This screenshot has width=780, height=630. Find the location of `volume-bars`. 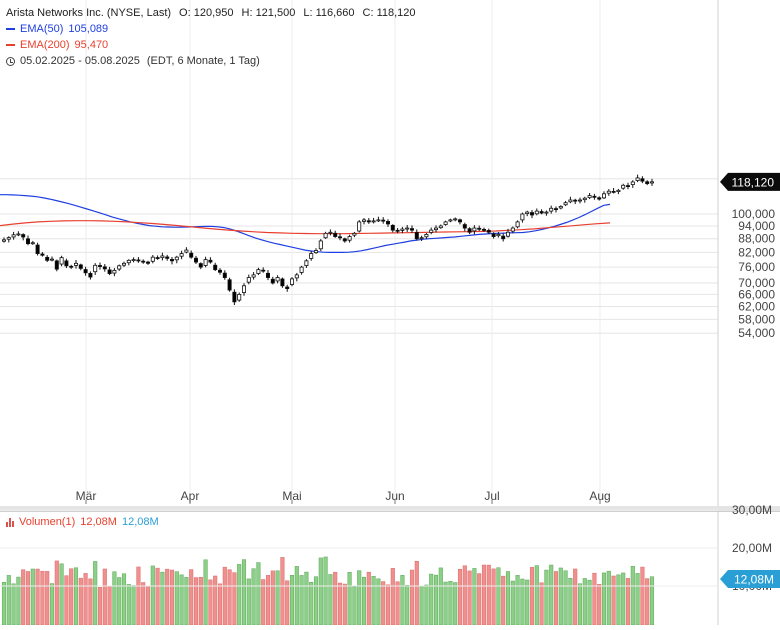

volume-bars is located at coordinates (328, 591).